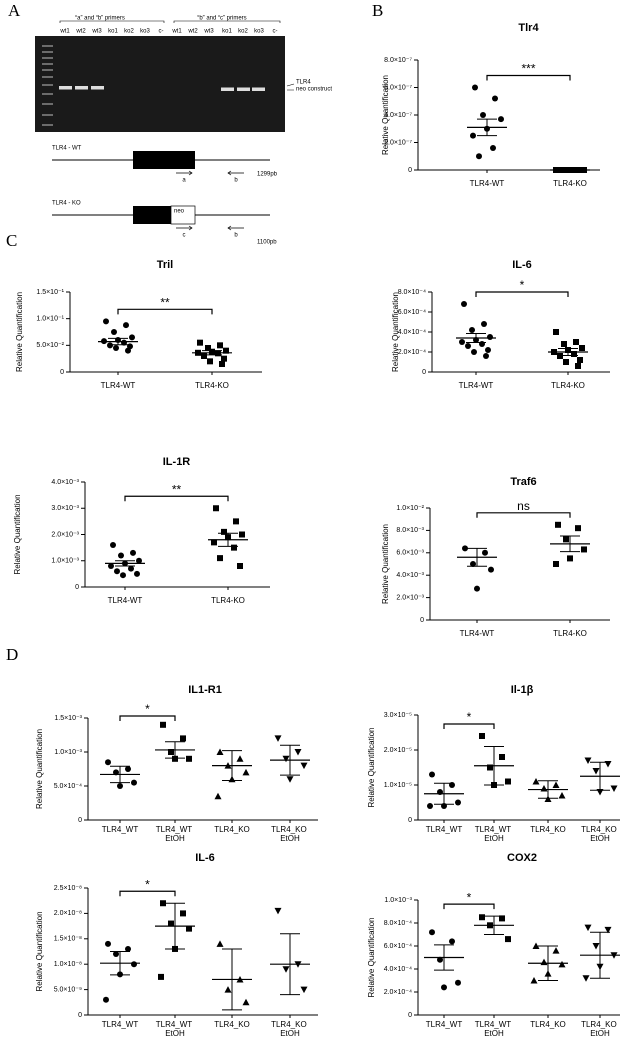  I want to click on insert-label: neo, so click(179, 212).